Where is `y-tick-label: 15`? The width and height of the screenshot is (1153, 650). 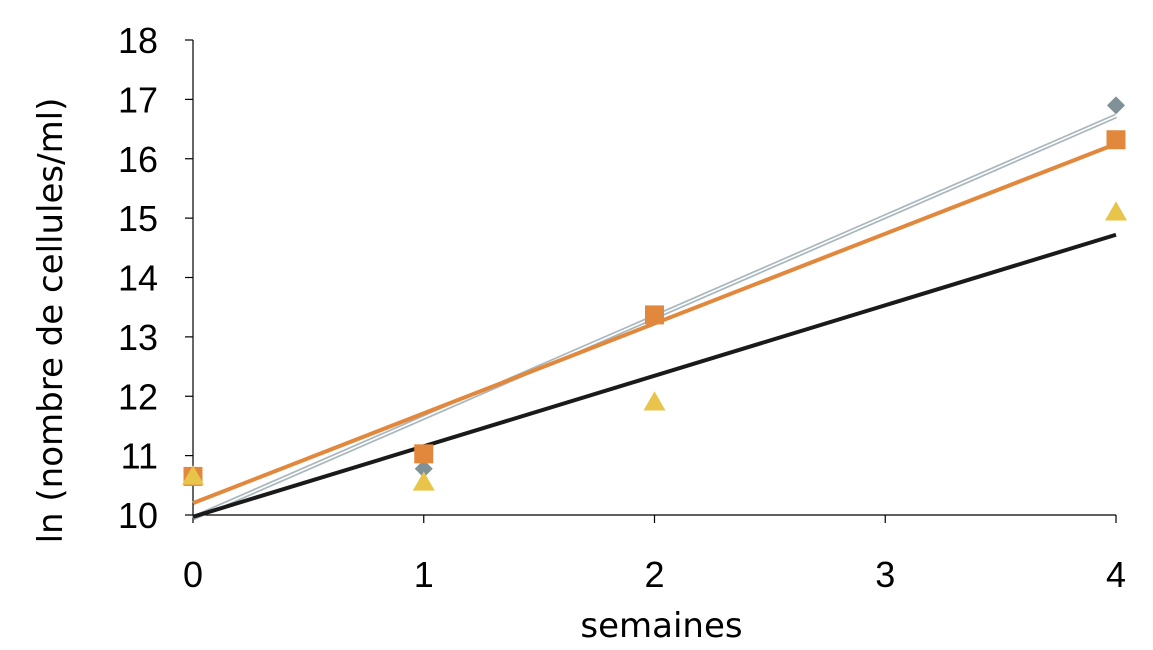
y-tick-label: 15 is located at coordinates (138, 218).